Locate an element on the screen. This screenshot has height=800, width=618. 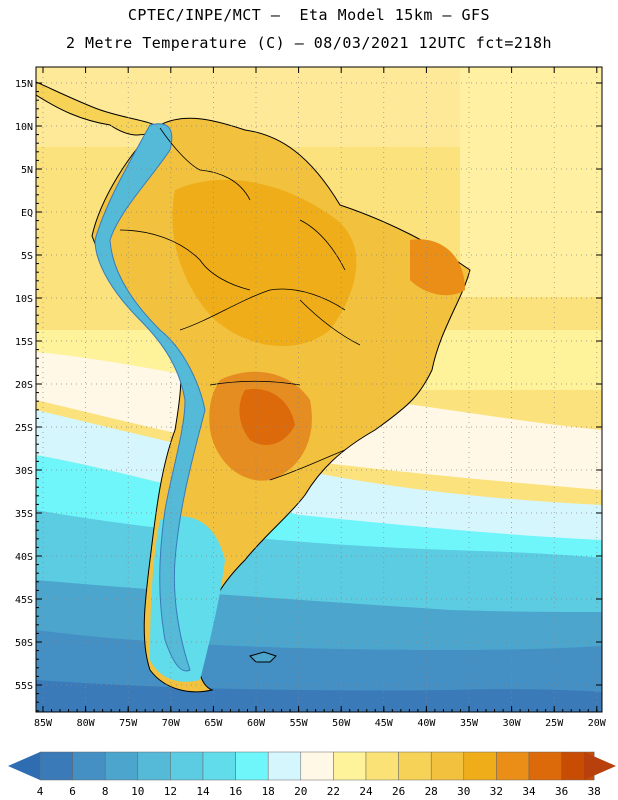
lon-label: 25W is located at coordinates (554, 723).